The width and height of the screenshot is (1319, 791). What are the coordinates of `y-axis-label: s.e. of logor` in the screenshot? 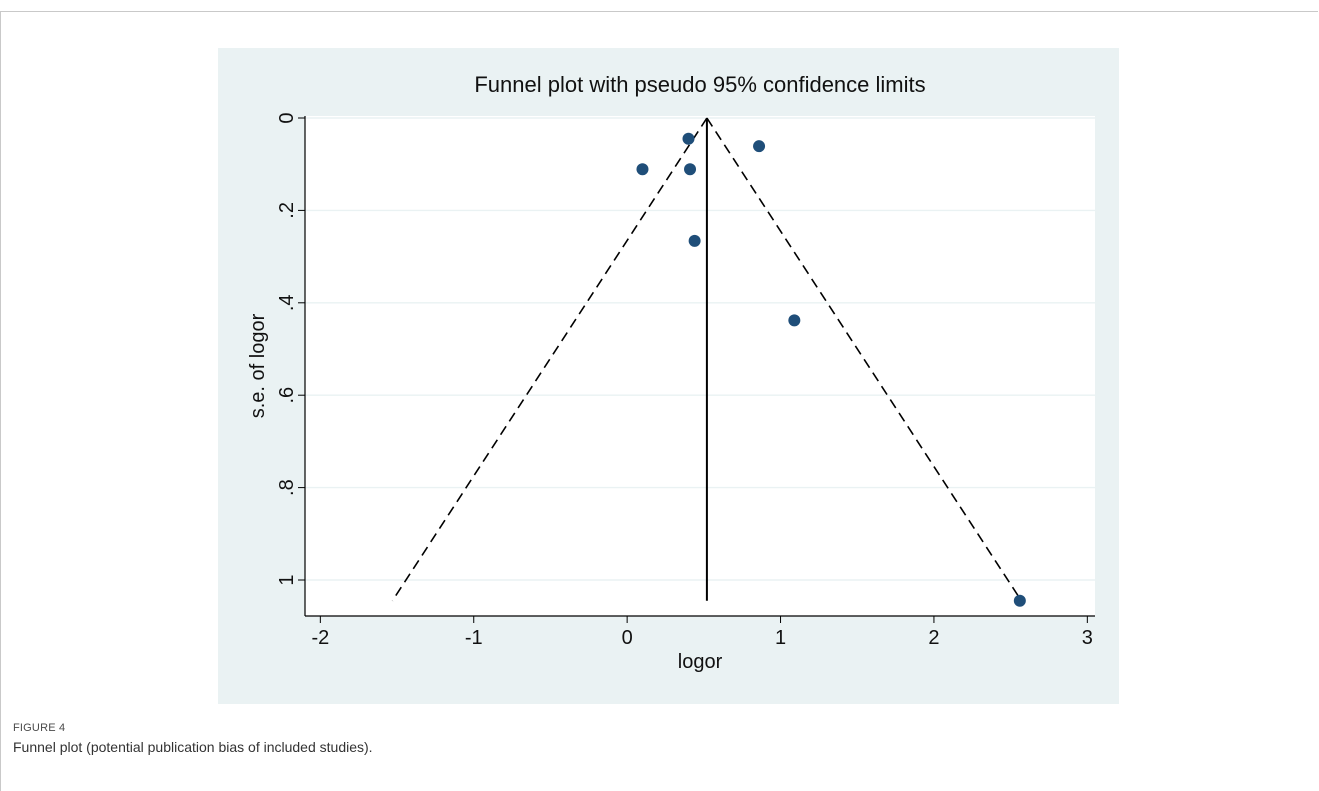 It's located at (258, 365).